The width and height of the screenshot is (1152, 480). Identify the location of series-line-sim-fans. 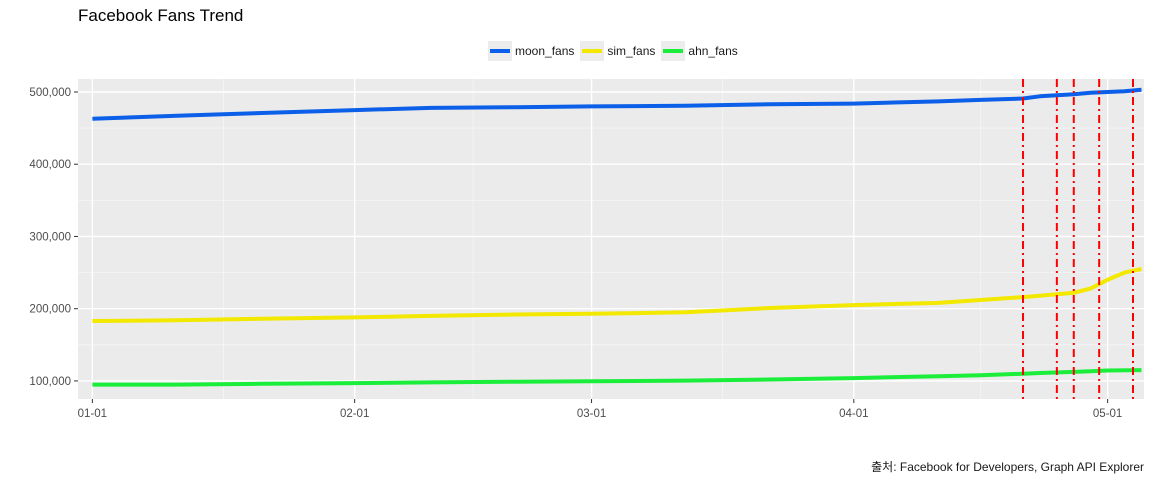
(617, 295).